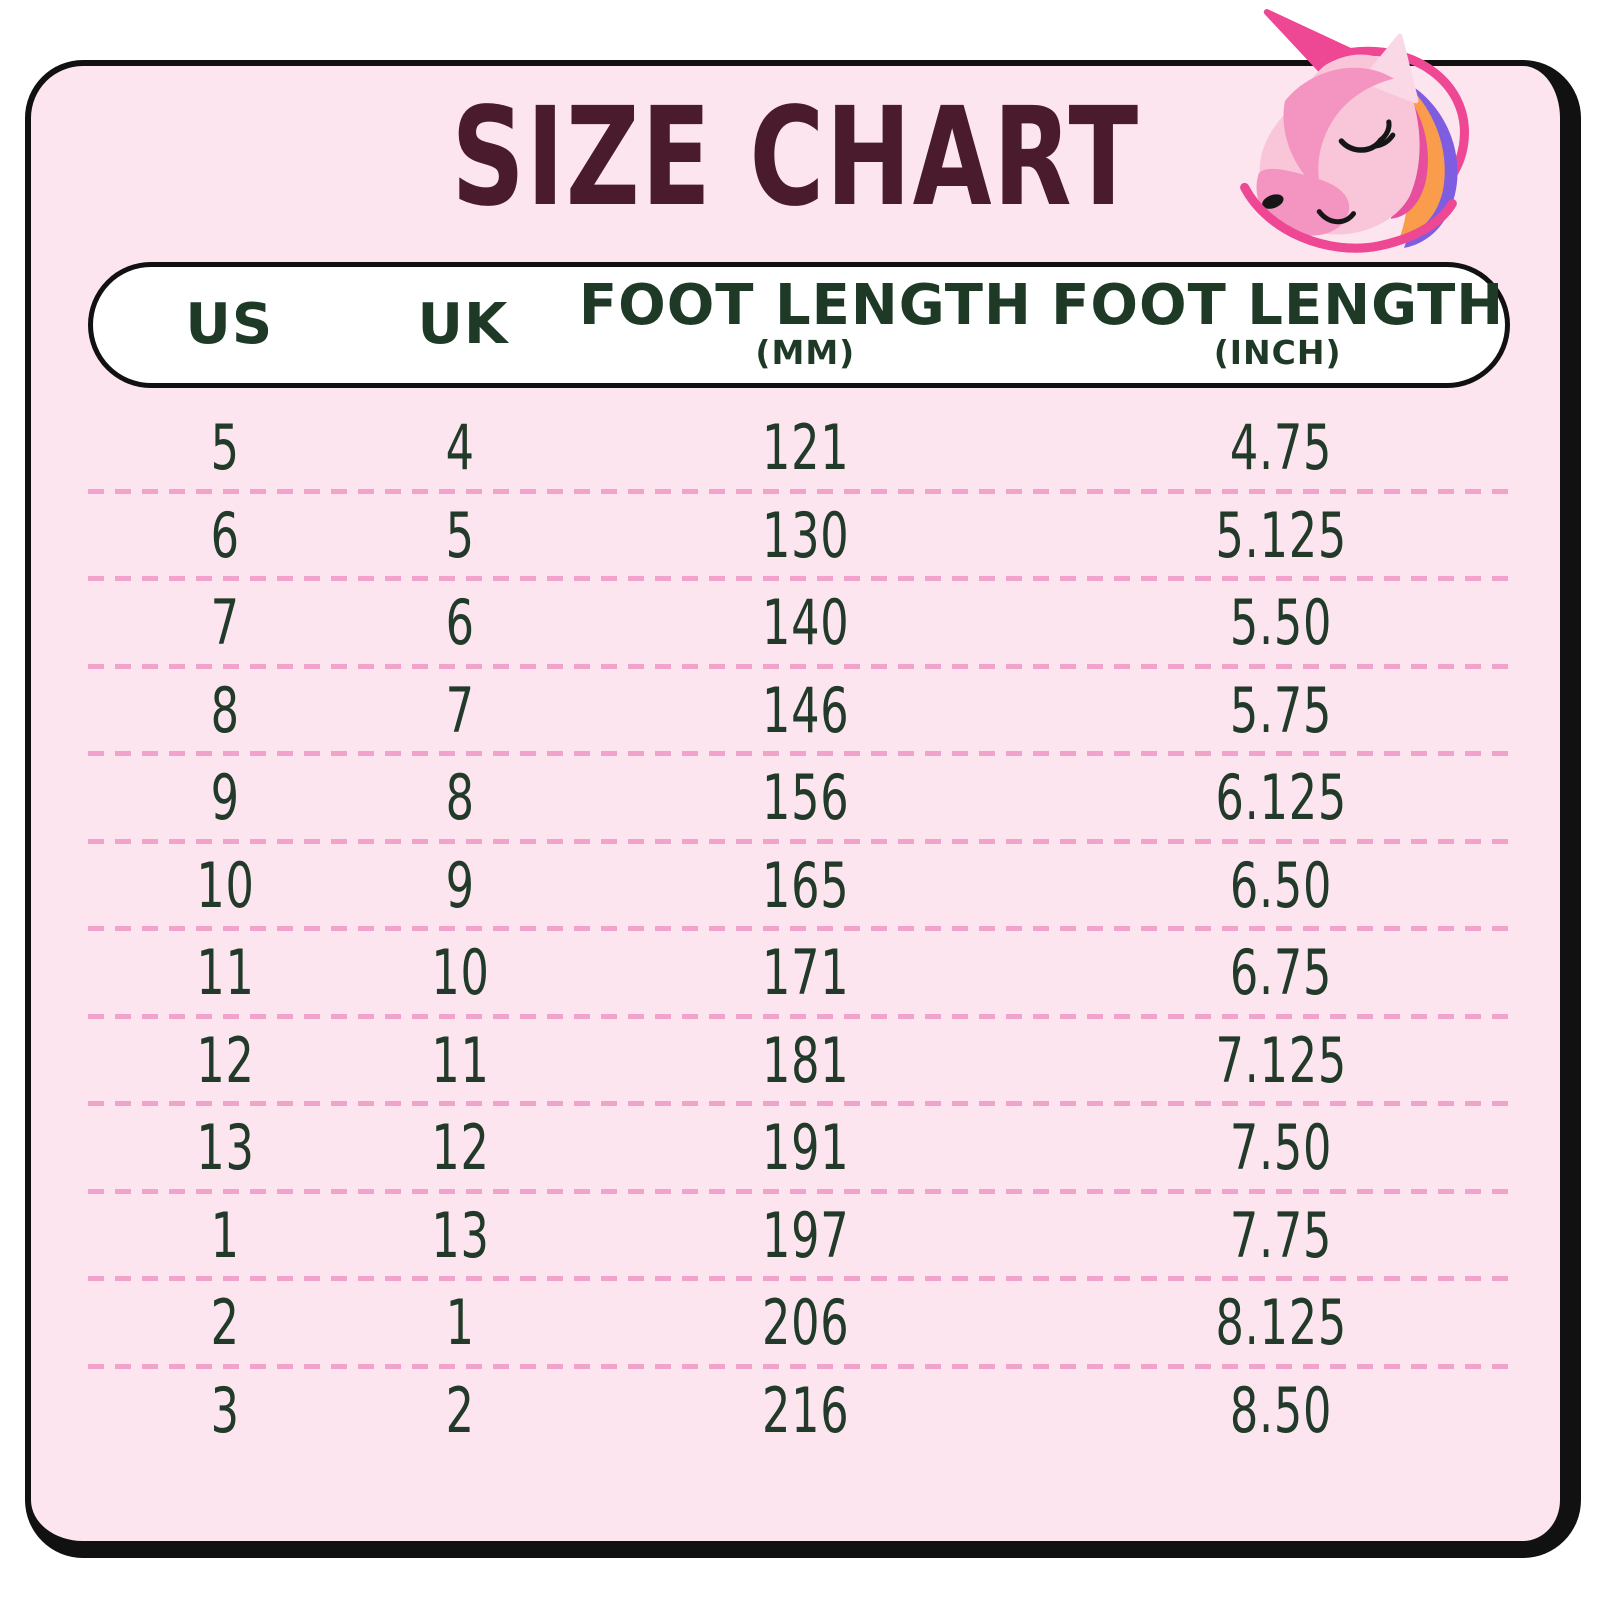 The image size is (1600, 1600). What do you see at coordinates (1281, 1323) in the screenshot?
I see `table-cell: 8.125` at bounding box center [1281, 1323].